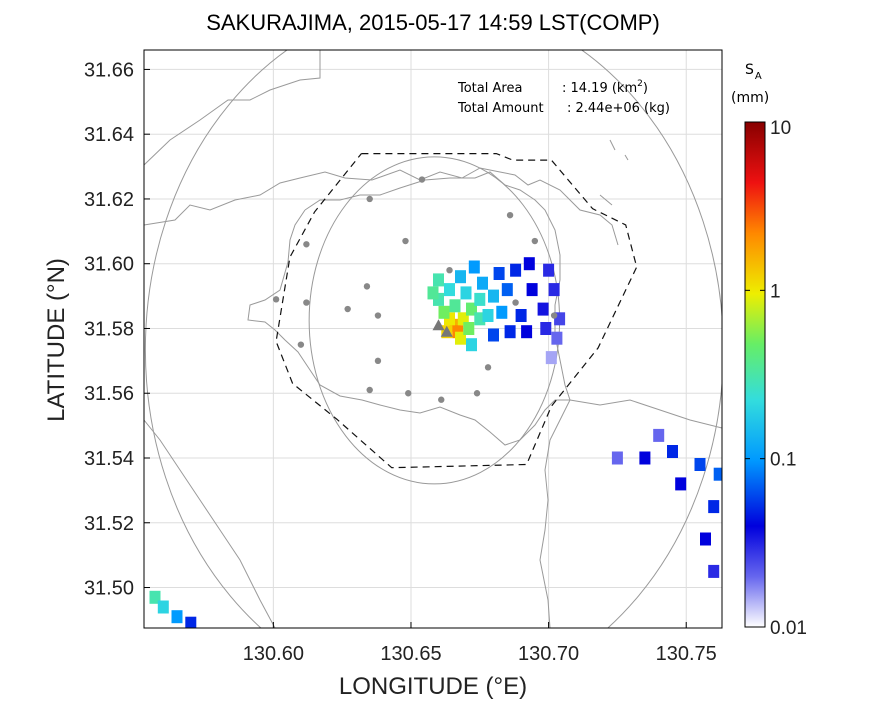 The height and width of the screenshot is (723, 875). What do you see at coordinates (500, 108) in the screenshot?
I see `total-amount-label: Total Amount` at bounding box center [500, 108].